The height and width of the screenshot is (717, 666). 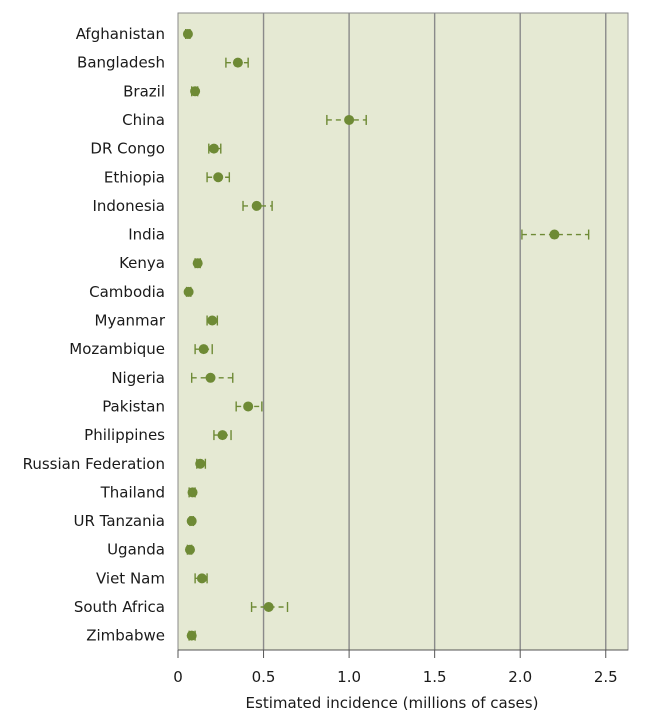 What do you see at coordinates (264, 677) in the screenshot?
I see `x-tick-label: 0.5` at bounding box center [264, 677].